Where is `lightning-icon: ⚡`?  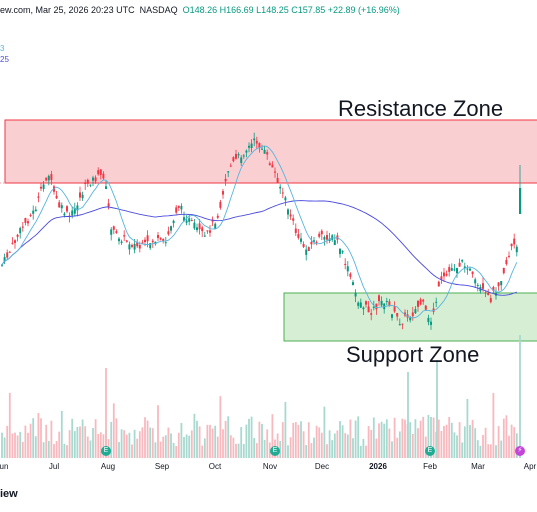 lightning-icon: ⚡ is located at coordinates (520, 451).